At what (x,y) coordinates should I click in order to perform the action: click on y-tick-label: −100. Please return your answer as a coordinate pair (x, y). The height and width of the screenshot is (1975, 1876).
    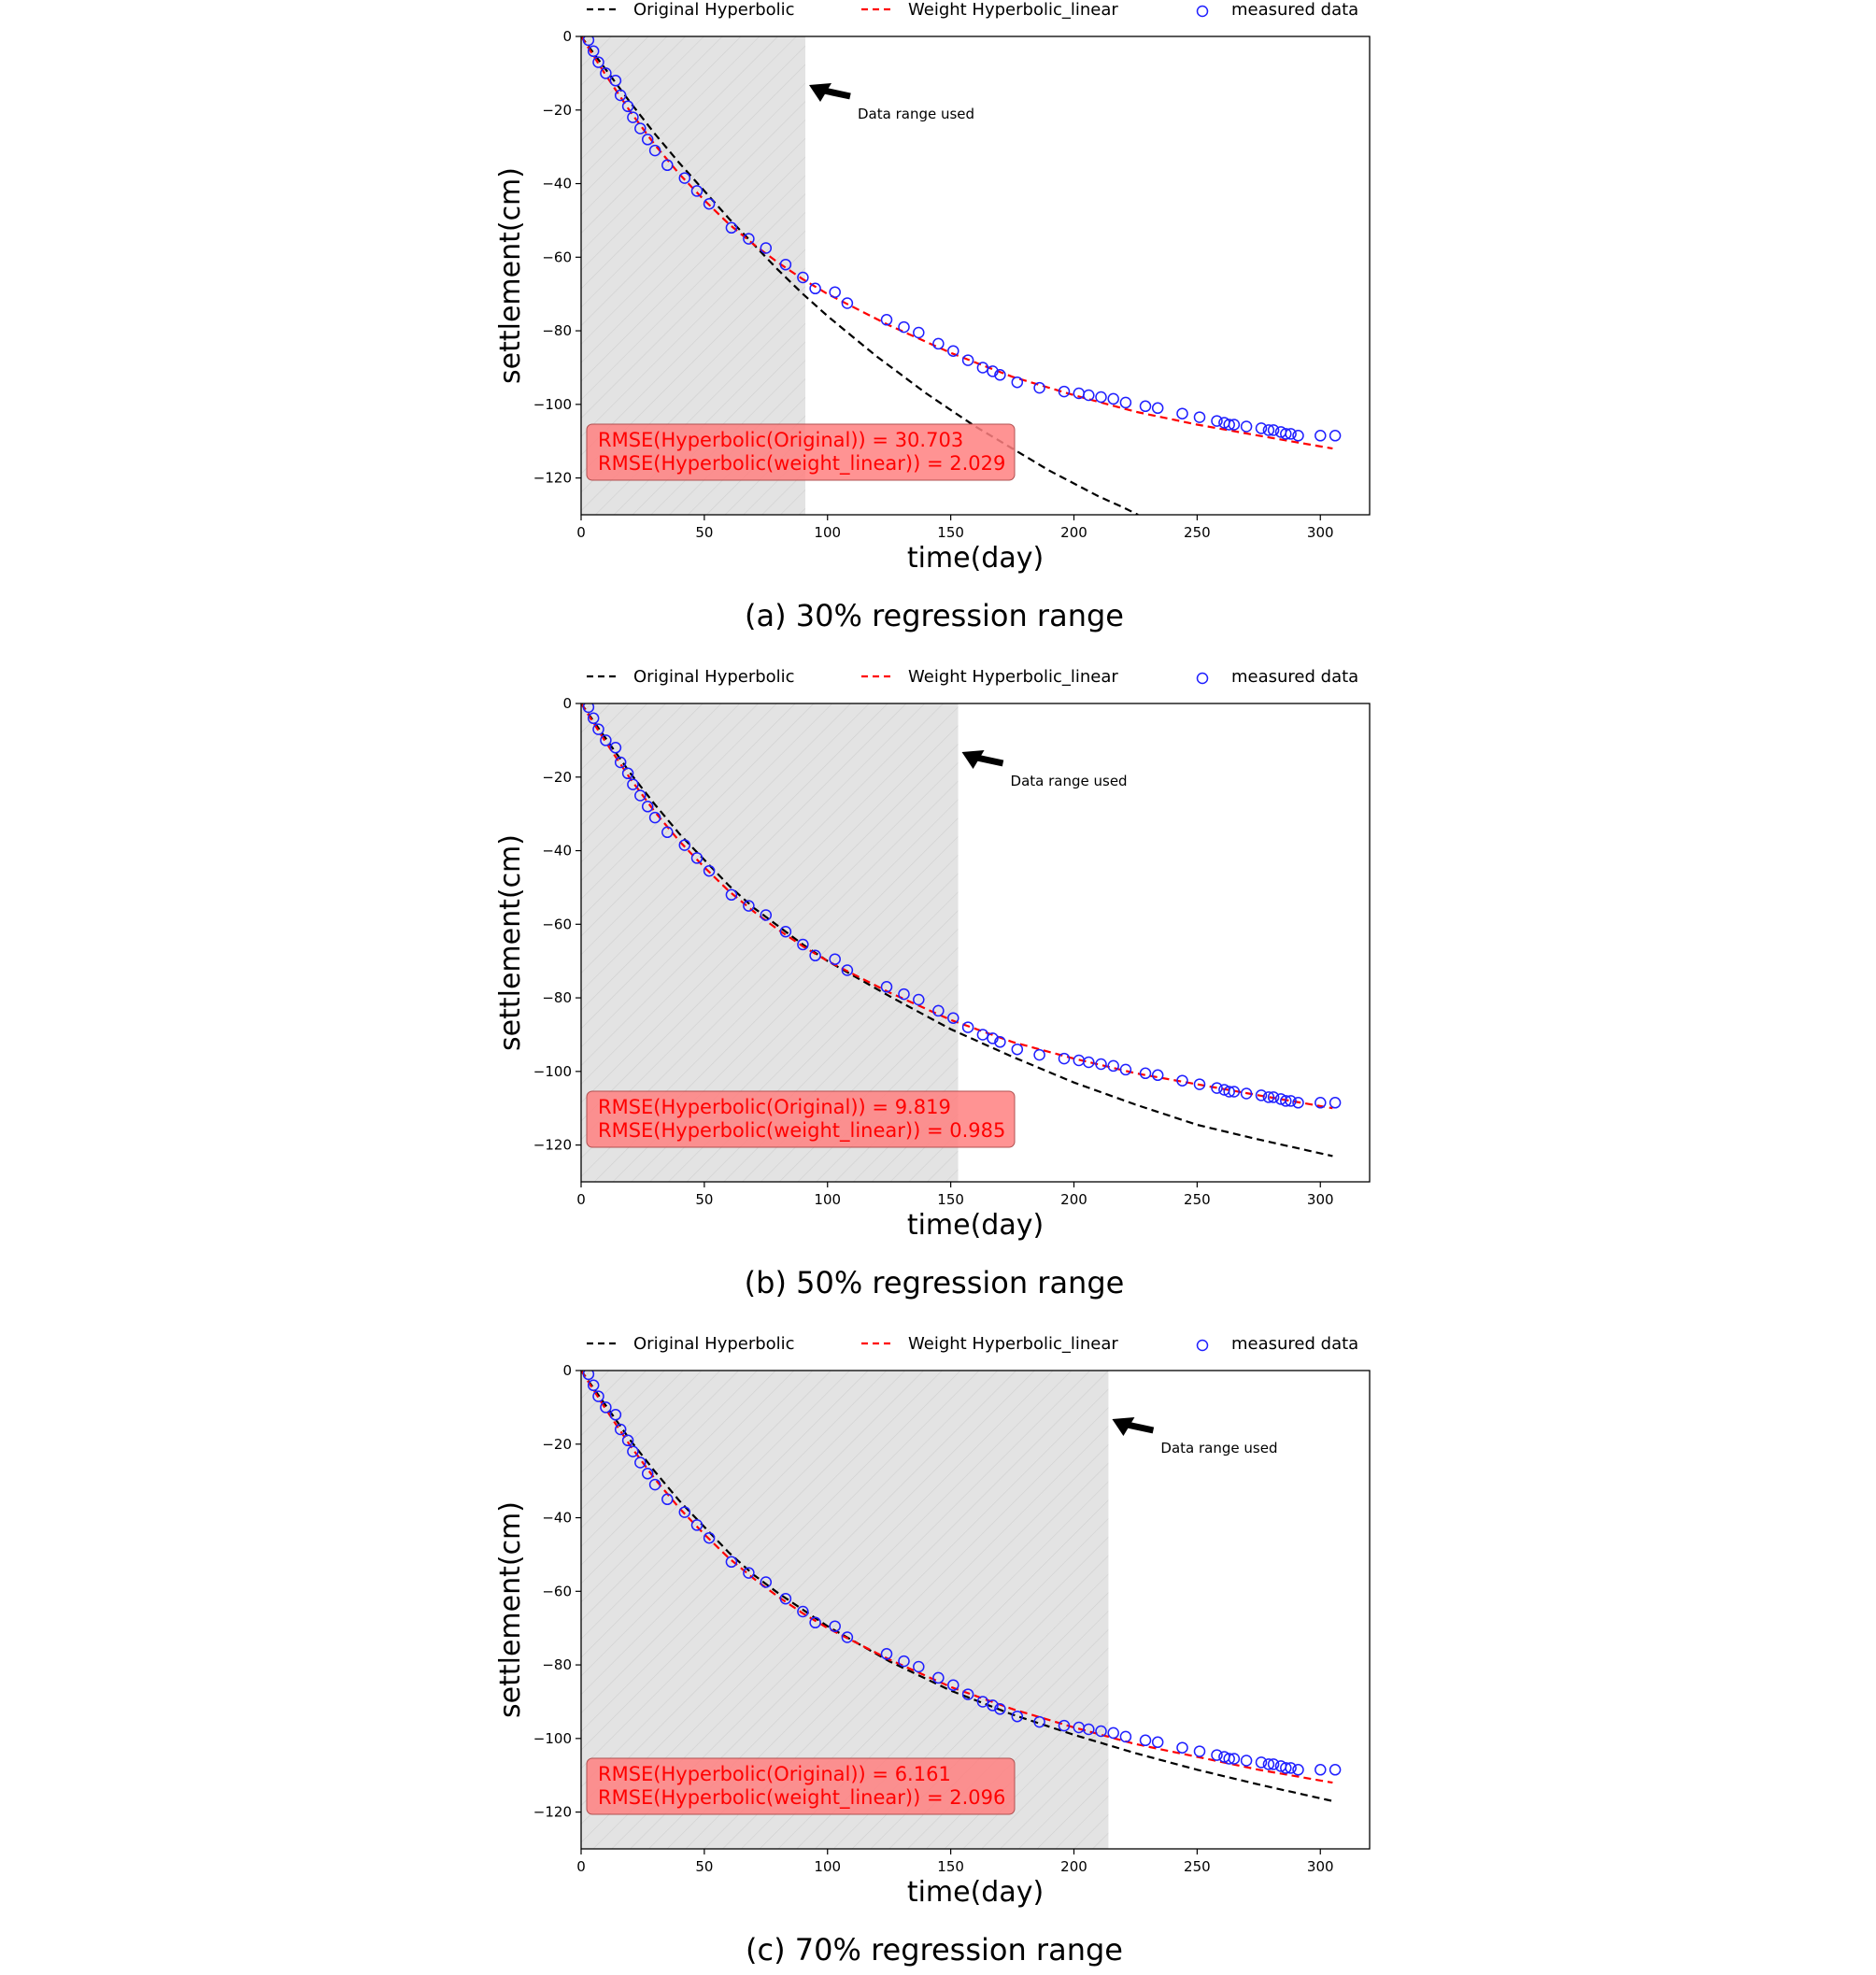
    Looking at the image, I should click on (552, 1738).